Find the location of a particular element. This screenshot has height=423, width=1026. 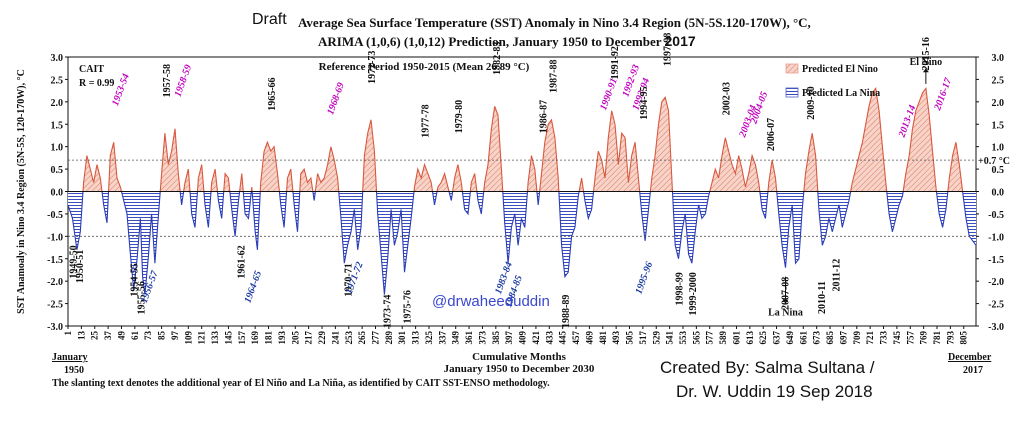

x-tick-label: 337 is located at coordinates (442, 338).